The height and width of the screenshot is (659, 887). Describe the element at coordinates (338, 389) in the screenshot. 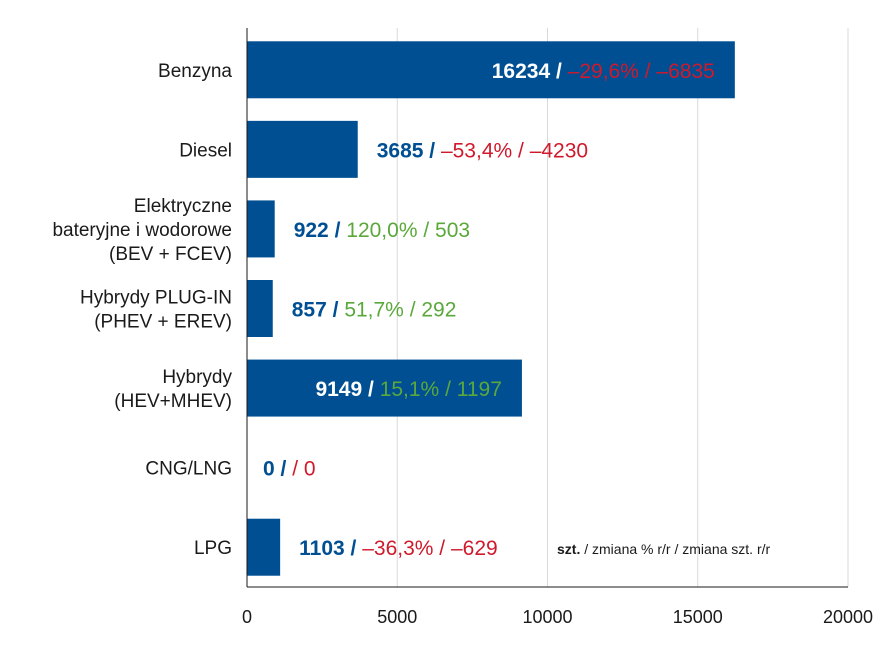

I see `value-main: 9149` at that location.